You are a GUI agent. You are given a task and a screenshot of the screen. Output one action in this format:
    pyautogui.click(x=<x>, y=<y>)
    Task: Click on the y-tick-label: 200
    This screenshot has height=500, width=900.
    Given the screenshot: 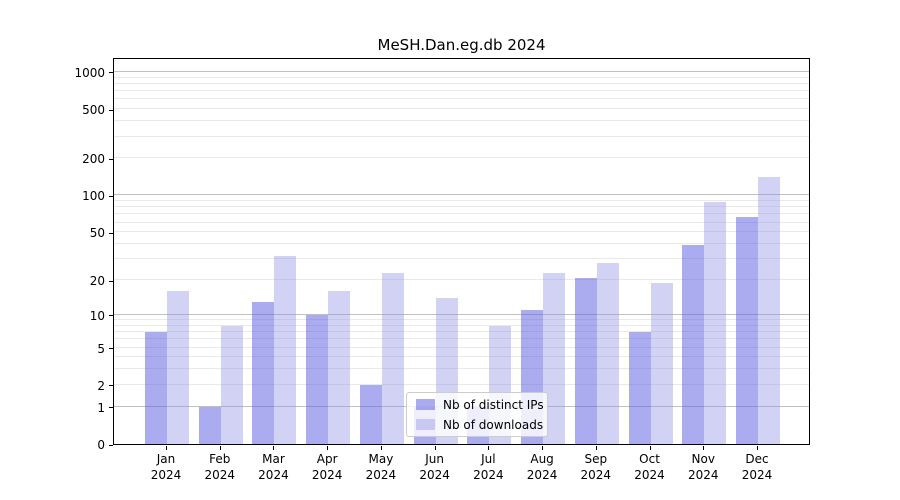 What is the action you would take?
    pyautogui.click(x=93, y=159)
    